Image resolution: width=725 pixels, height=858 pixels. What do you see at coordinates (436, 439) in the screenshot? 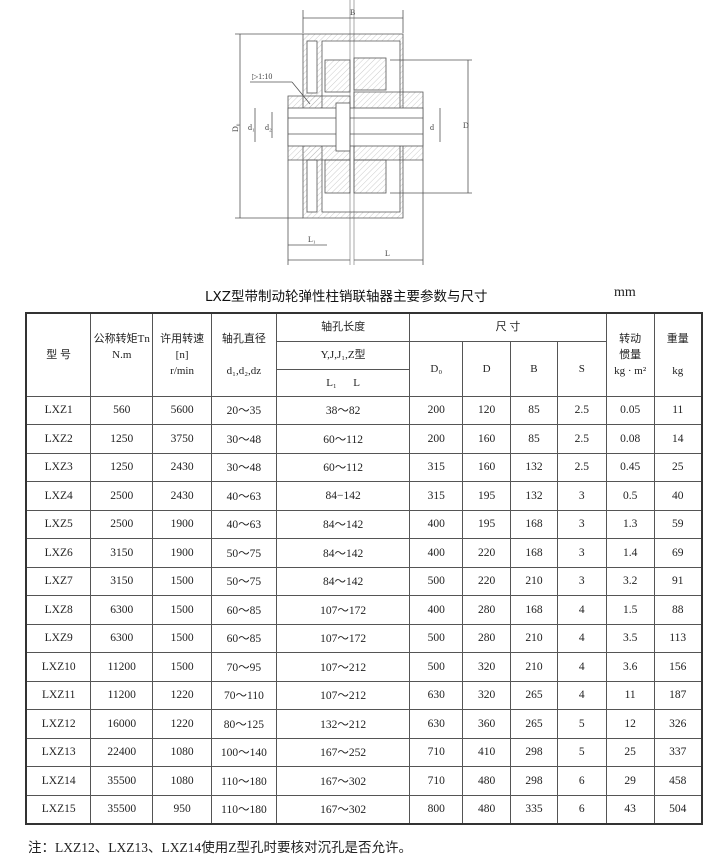
I see `table-cell: 200` at bounding box center [436, 439].